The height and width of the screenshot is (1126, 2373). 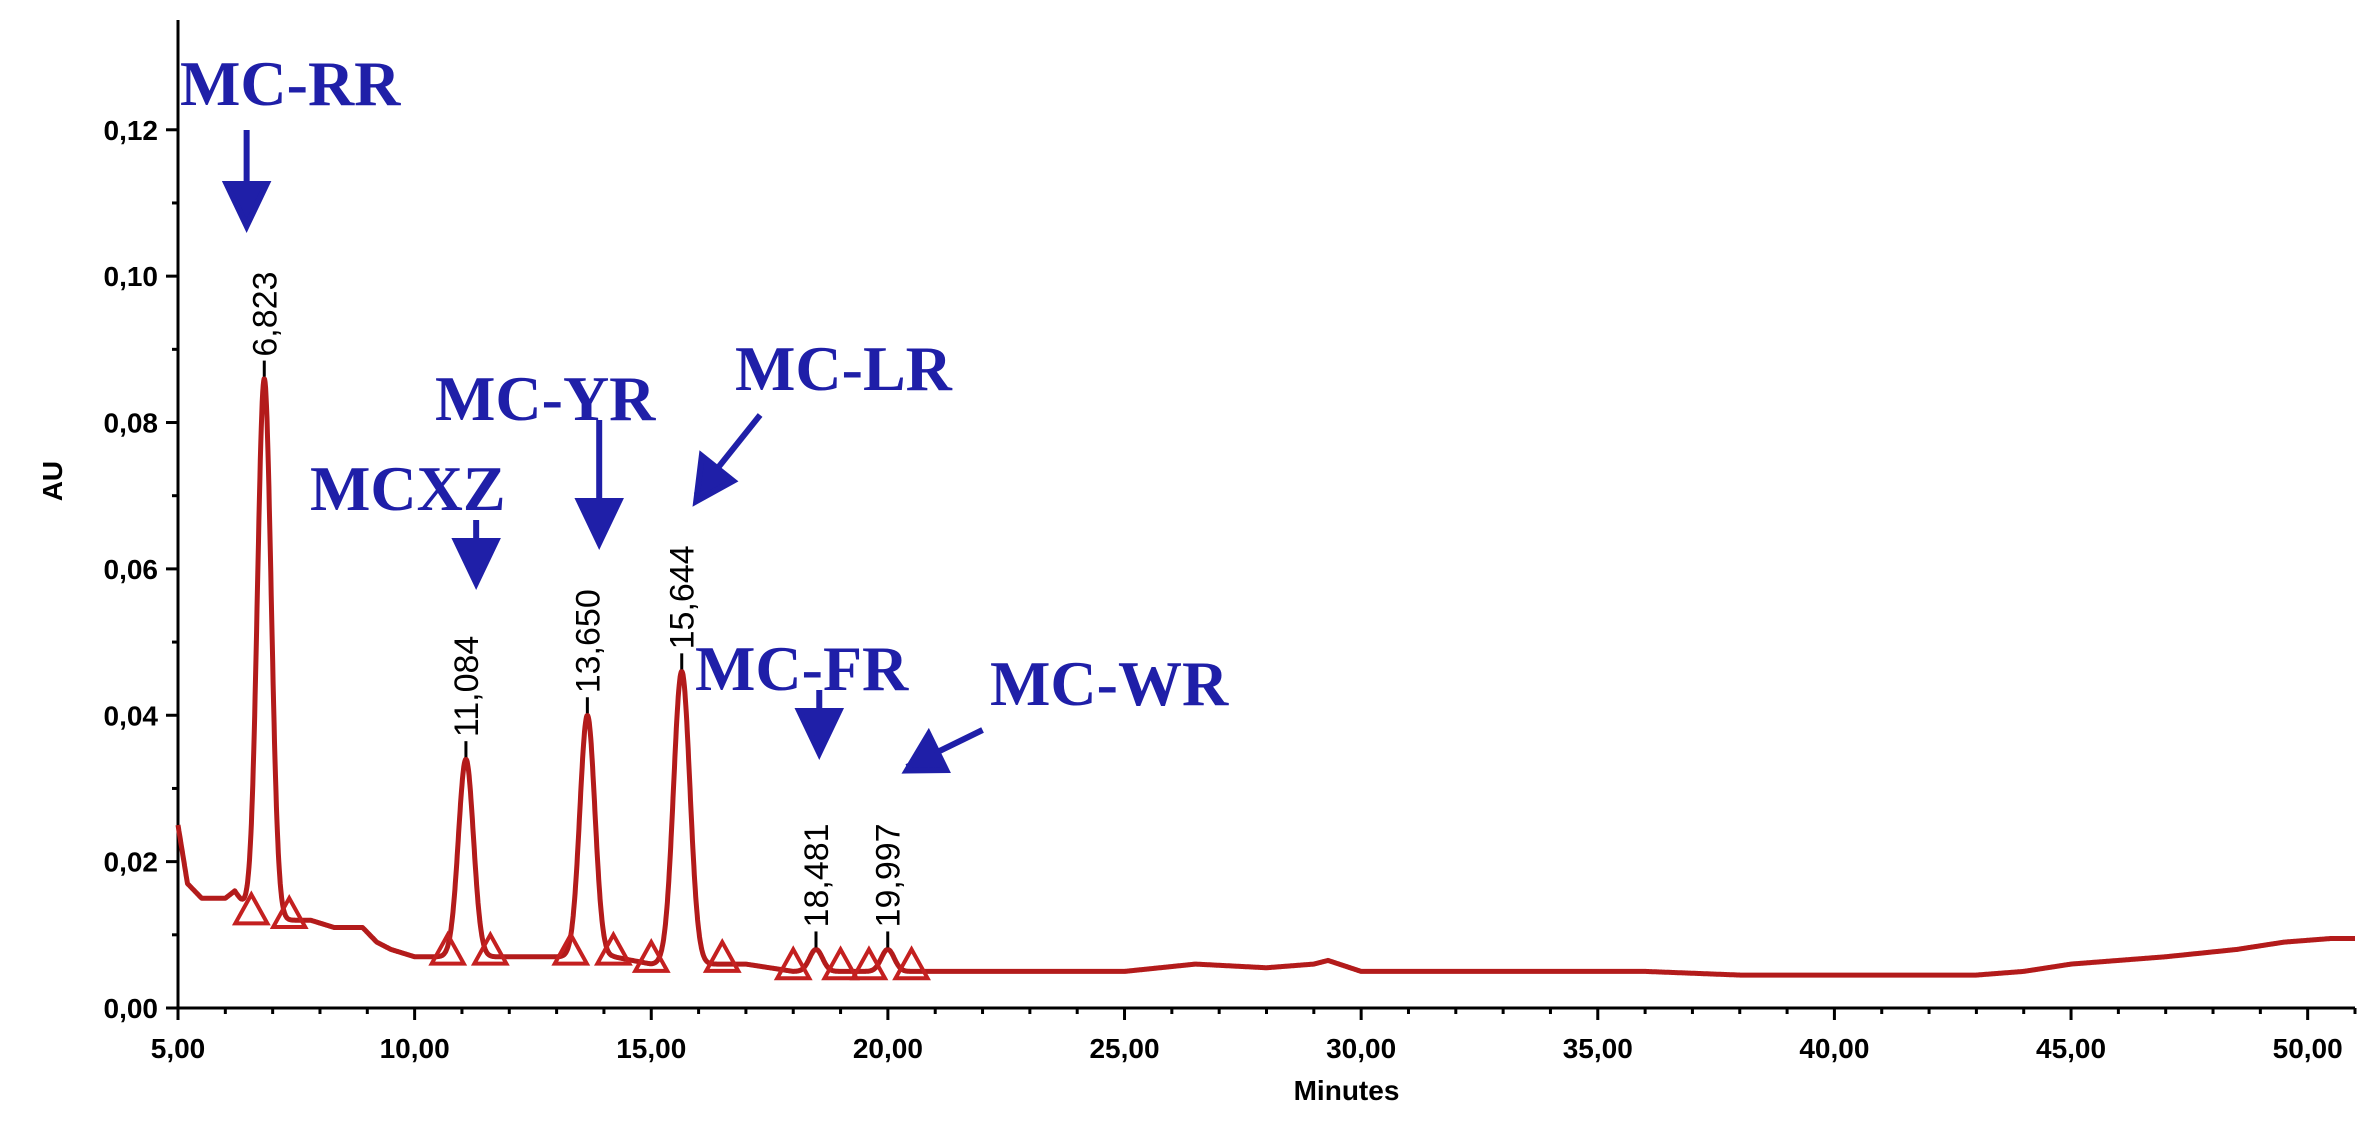 What do you see at coordinates (265, 314) in the screenshot?
I see `peak-retention-time-label: 6,823` at bounding box center [265, 314].